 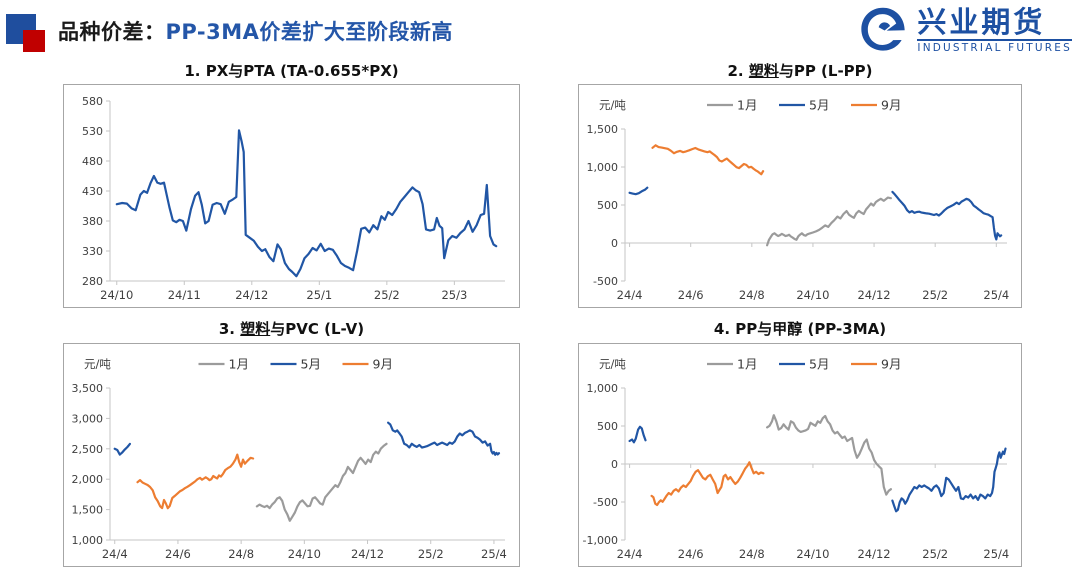 I want to click on y-tick-label: 380, so click(x=92, y=221).